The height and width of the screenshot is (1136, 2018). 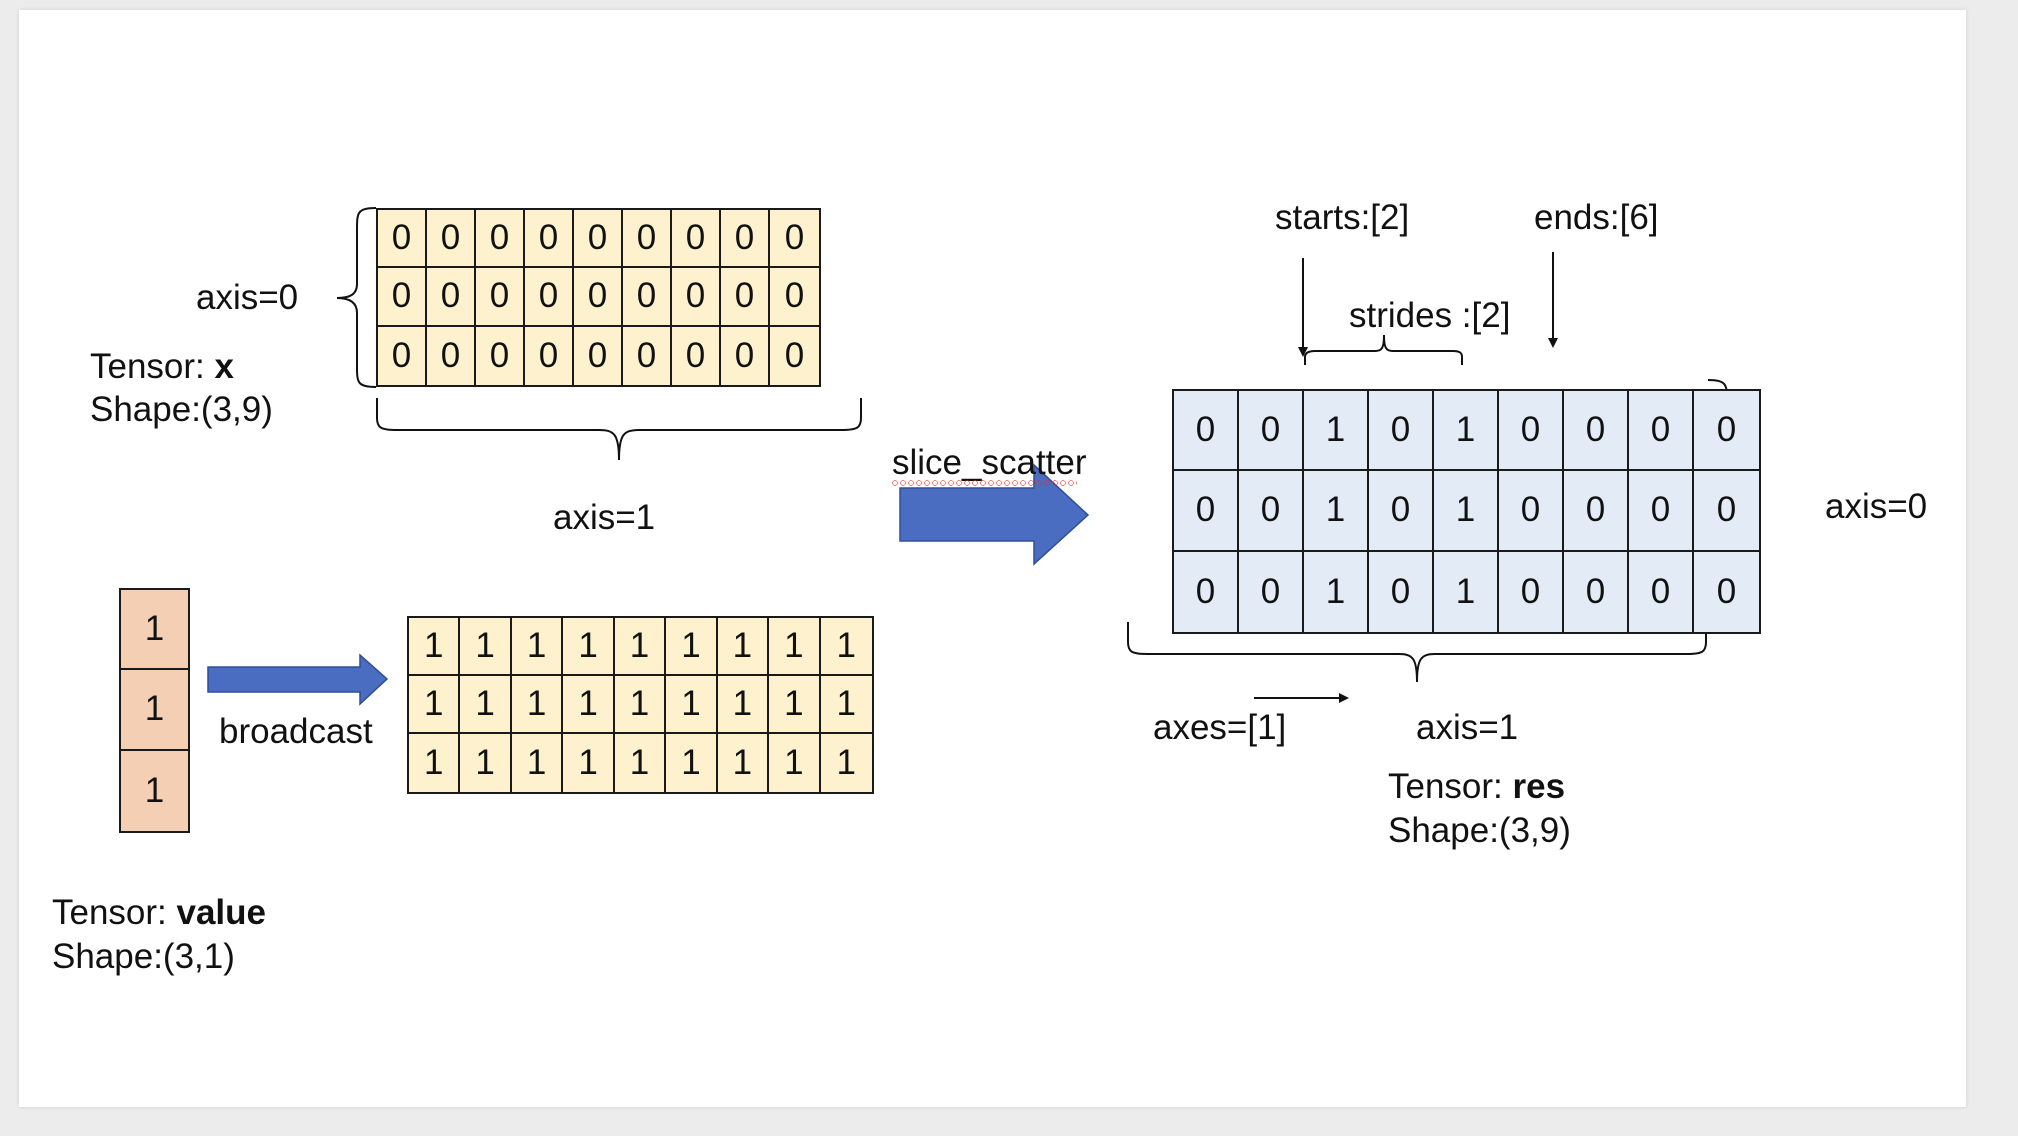 I want to click on value-tensor-prefix: Tensor:, so click(x=114, y=912).